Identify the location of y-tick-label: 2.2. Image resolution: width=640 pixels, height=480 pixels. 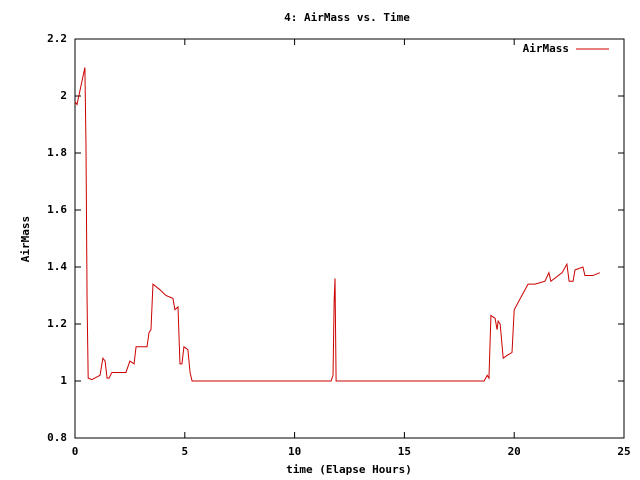
(57, 38).